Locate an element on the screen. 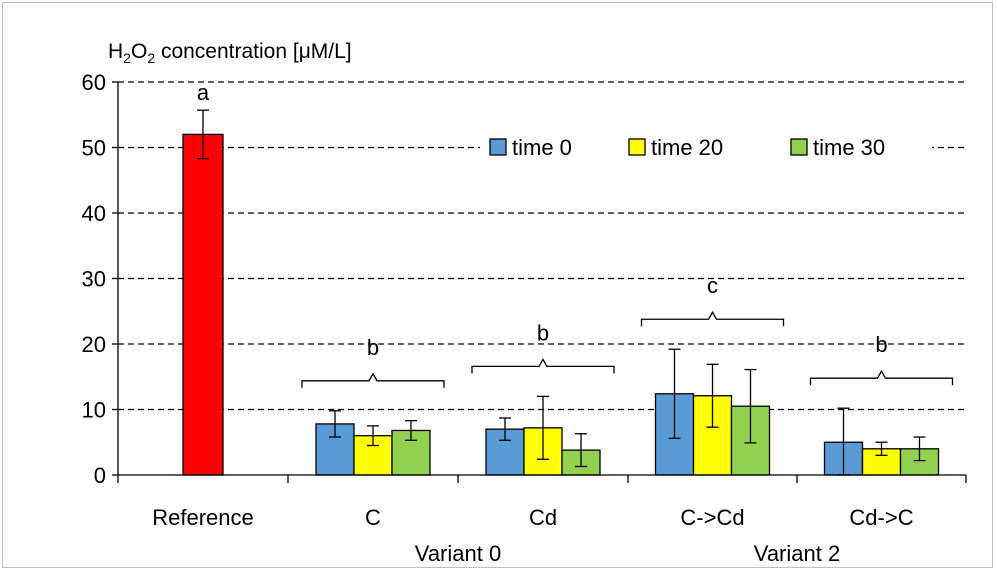  y-tick-label-30: 30 is located at coordinates (94, 279).